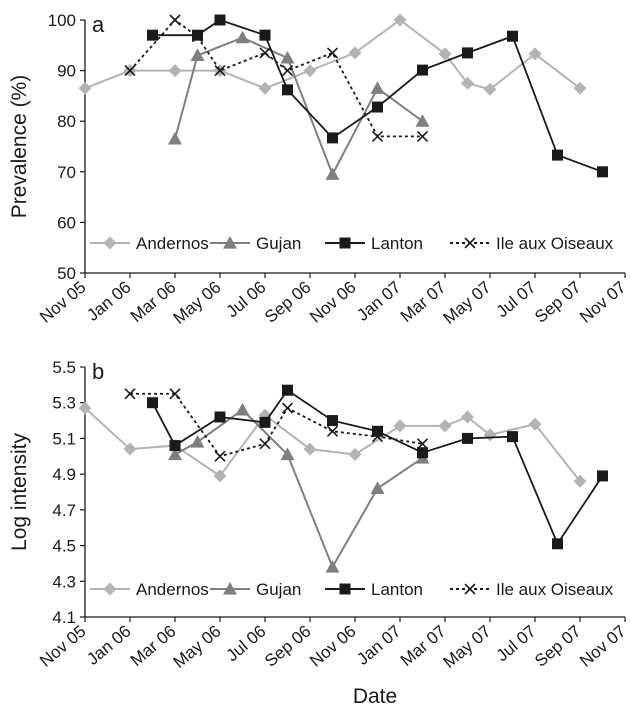  What do you see at coordinates (64, 617) in the screenshot?
I see `y-tick-label: 4.1` at bounding box center [64, 617].